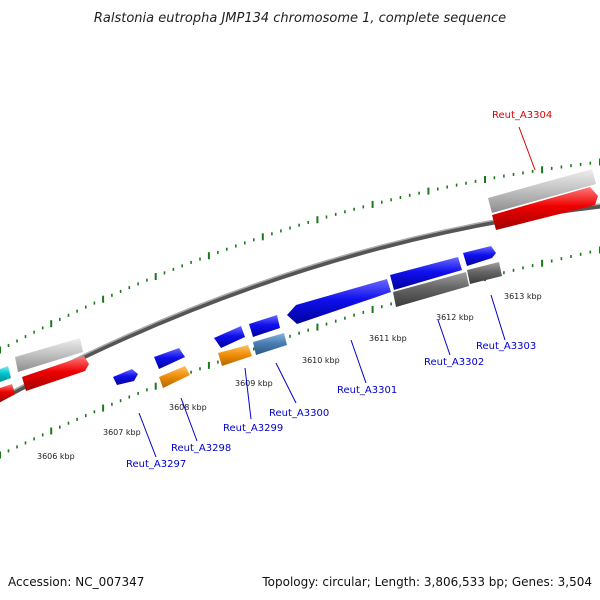 The image size is (600, 600). I want to click on rna-left-red, so click(55, 373).